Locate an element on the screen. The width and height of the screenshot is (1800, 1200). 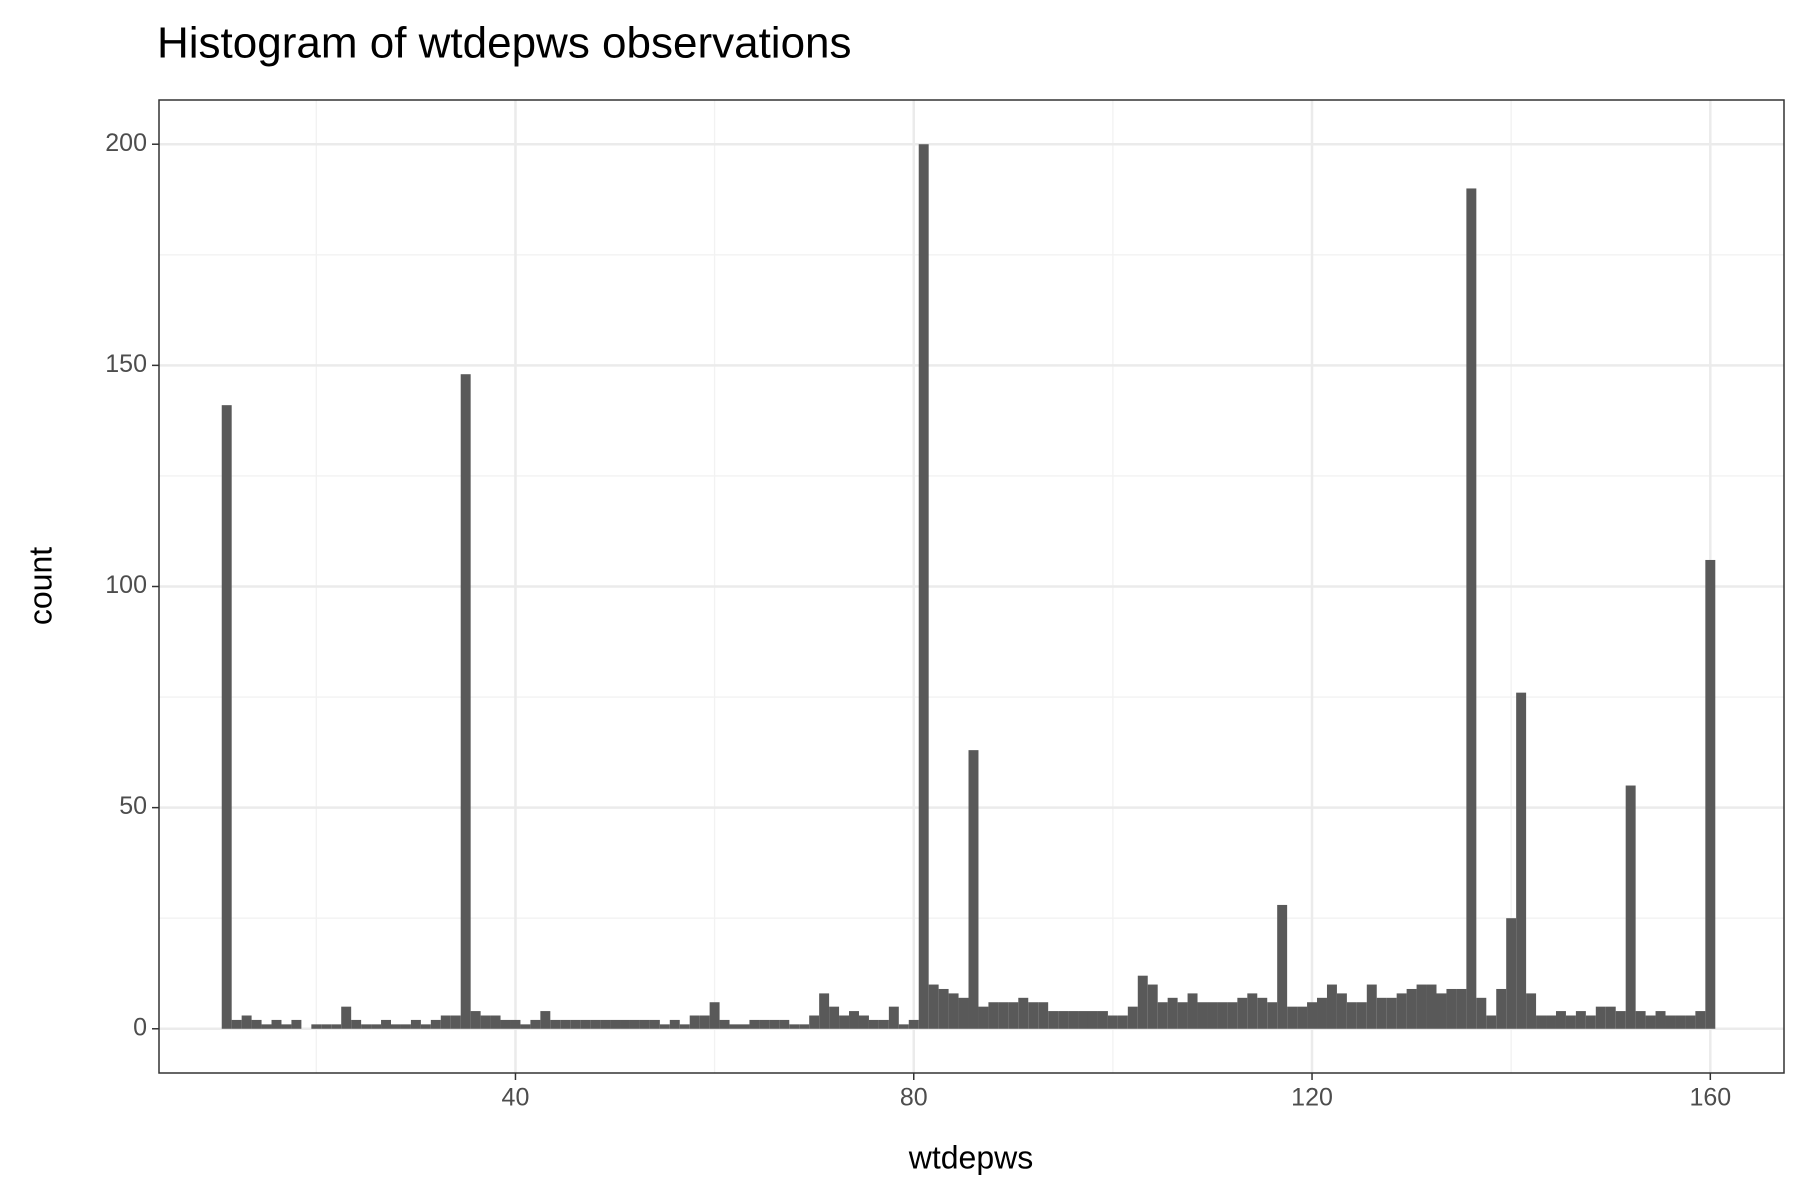
y-tick-label: 150 is located at coordinates (126, 364).